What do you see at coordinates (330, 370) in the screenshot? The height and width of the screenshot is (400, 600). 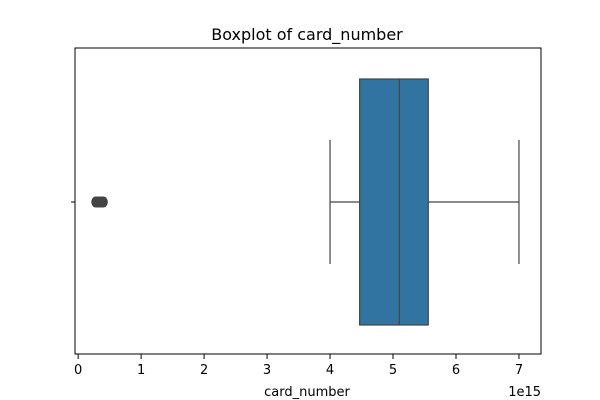 I see `x-tick-label: 4` at bounding box center [330, 370].